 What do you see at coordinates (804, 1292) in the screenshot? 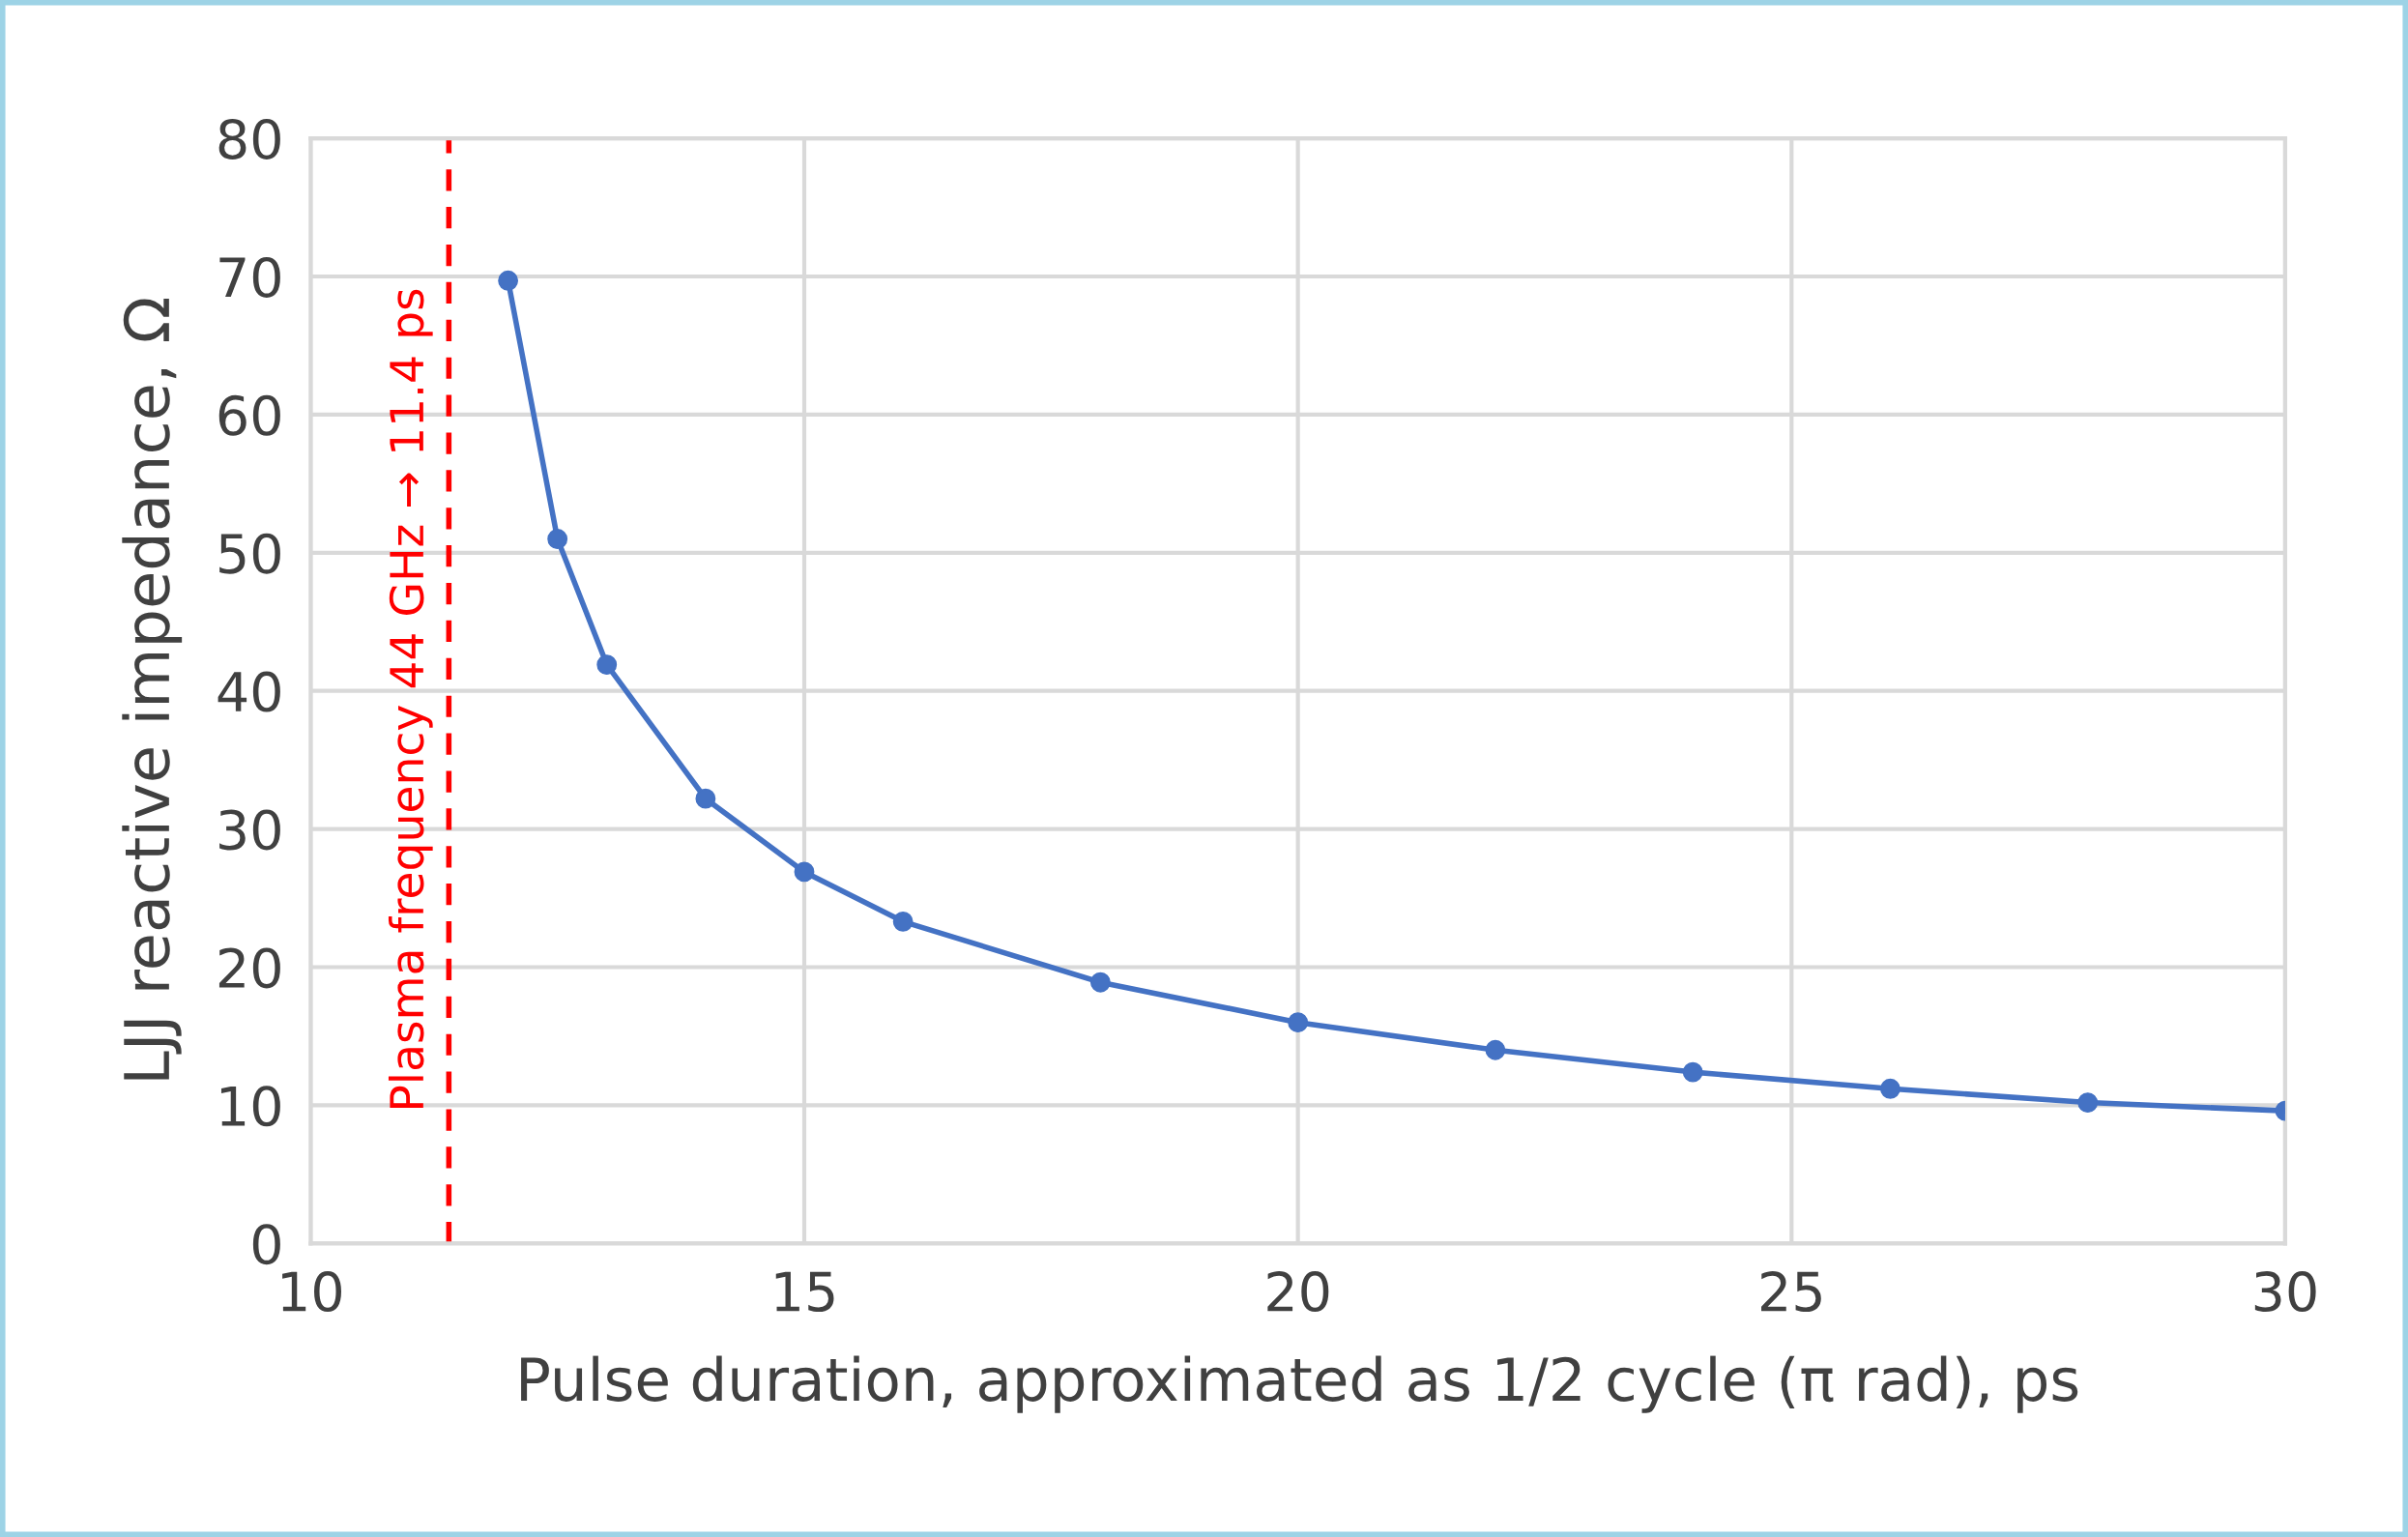
I see `x-tick-label: 15` at bounding box center [804, 1292].